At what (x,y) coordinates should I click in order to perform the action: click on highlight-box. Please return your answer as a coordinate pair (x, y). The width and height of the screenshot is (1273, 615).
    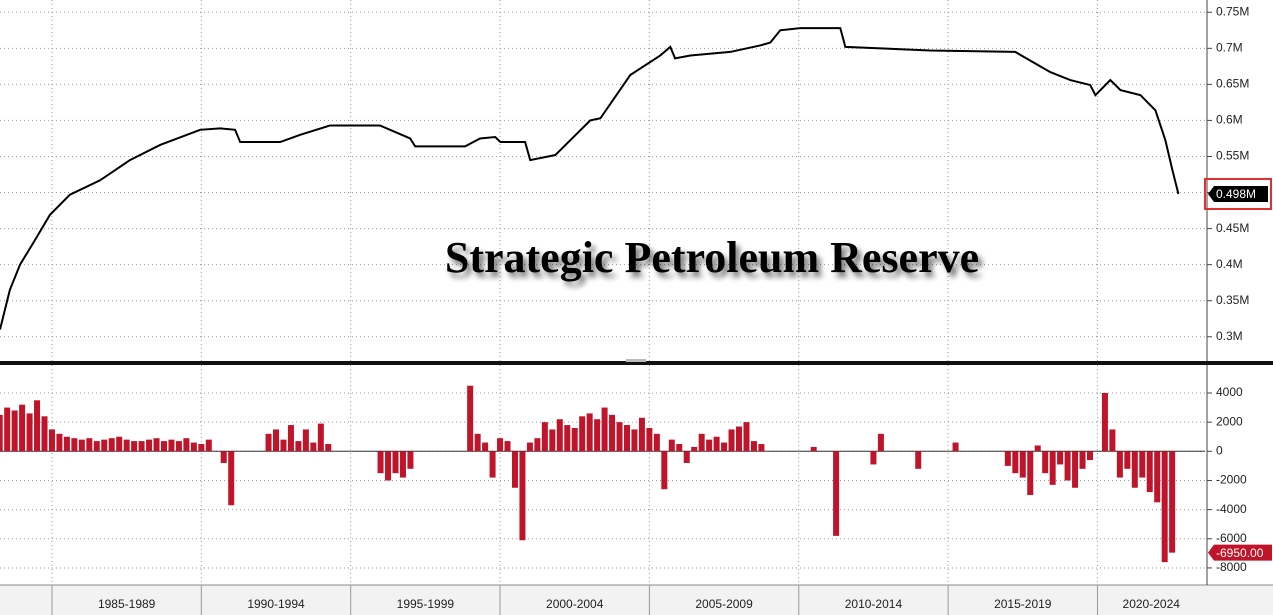
    Looking at the image, I should click on (1238, 193).